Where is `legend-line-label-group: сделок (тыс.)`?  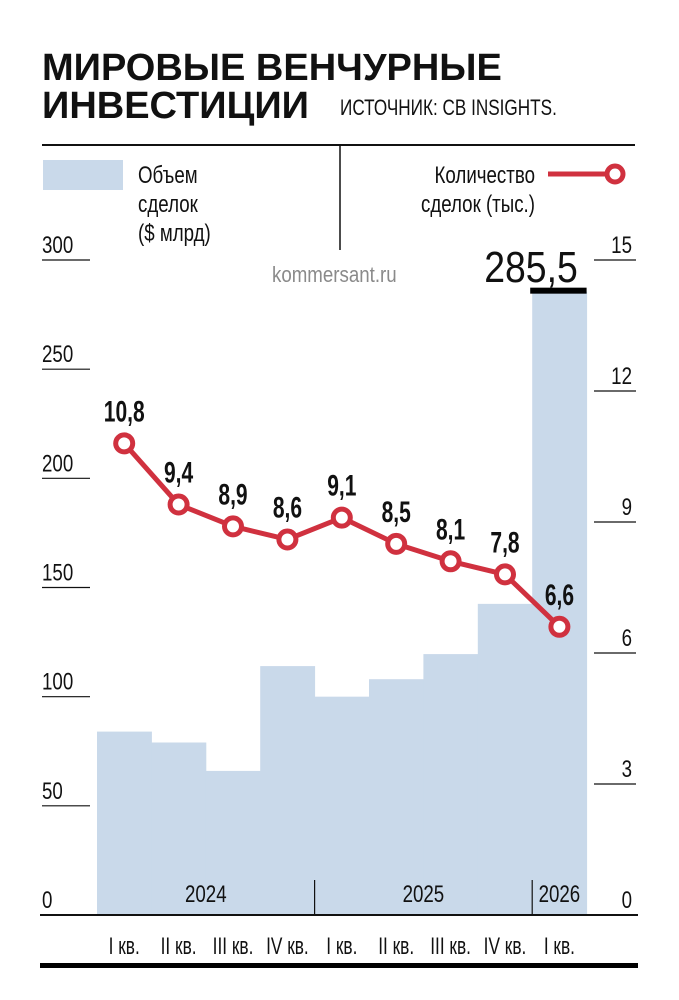
legend-line-label-group: сделок (тыс.) is located at coordinates (478, 204).